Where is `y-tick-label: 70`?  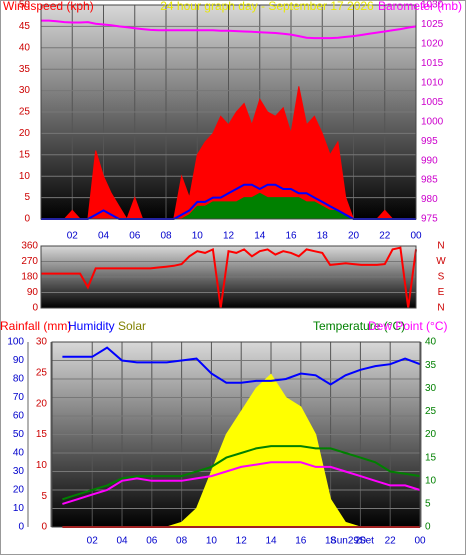
y-tick-label: 70 is located at coordinates (19, 397).